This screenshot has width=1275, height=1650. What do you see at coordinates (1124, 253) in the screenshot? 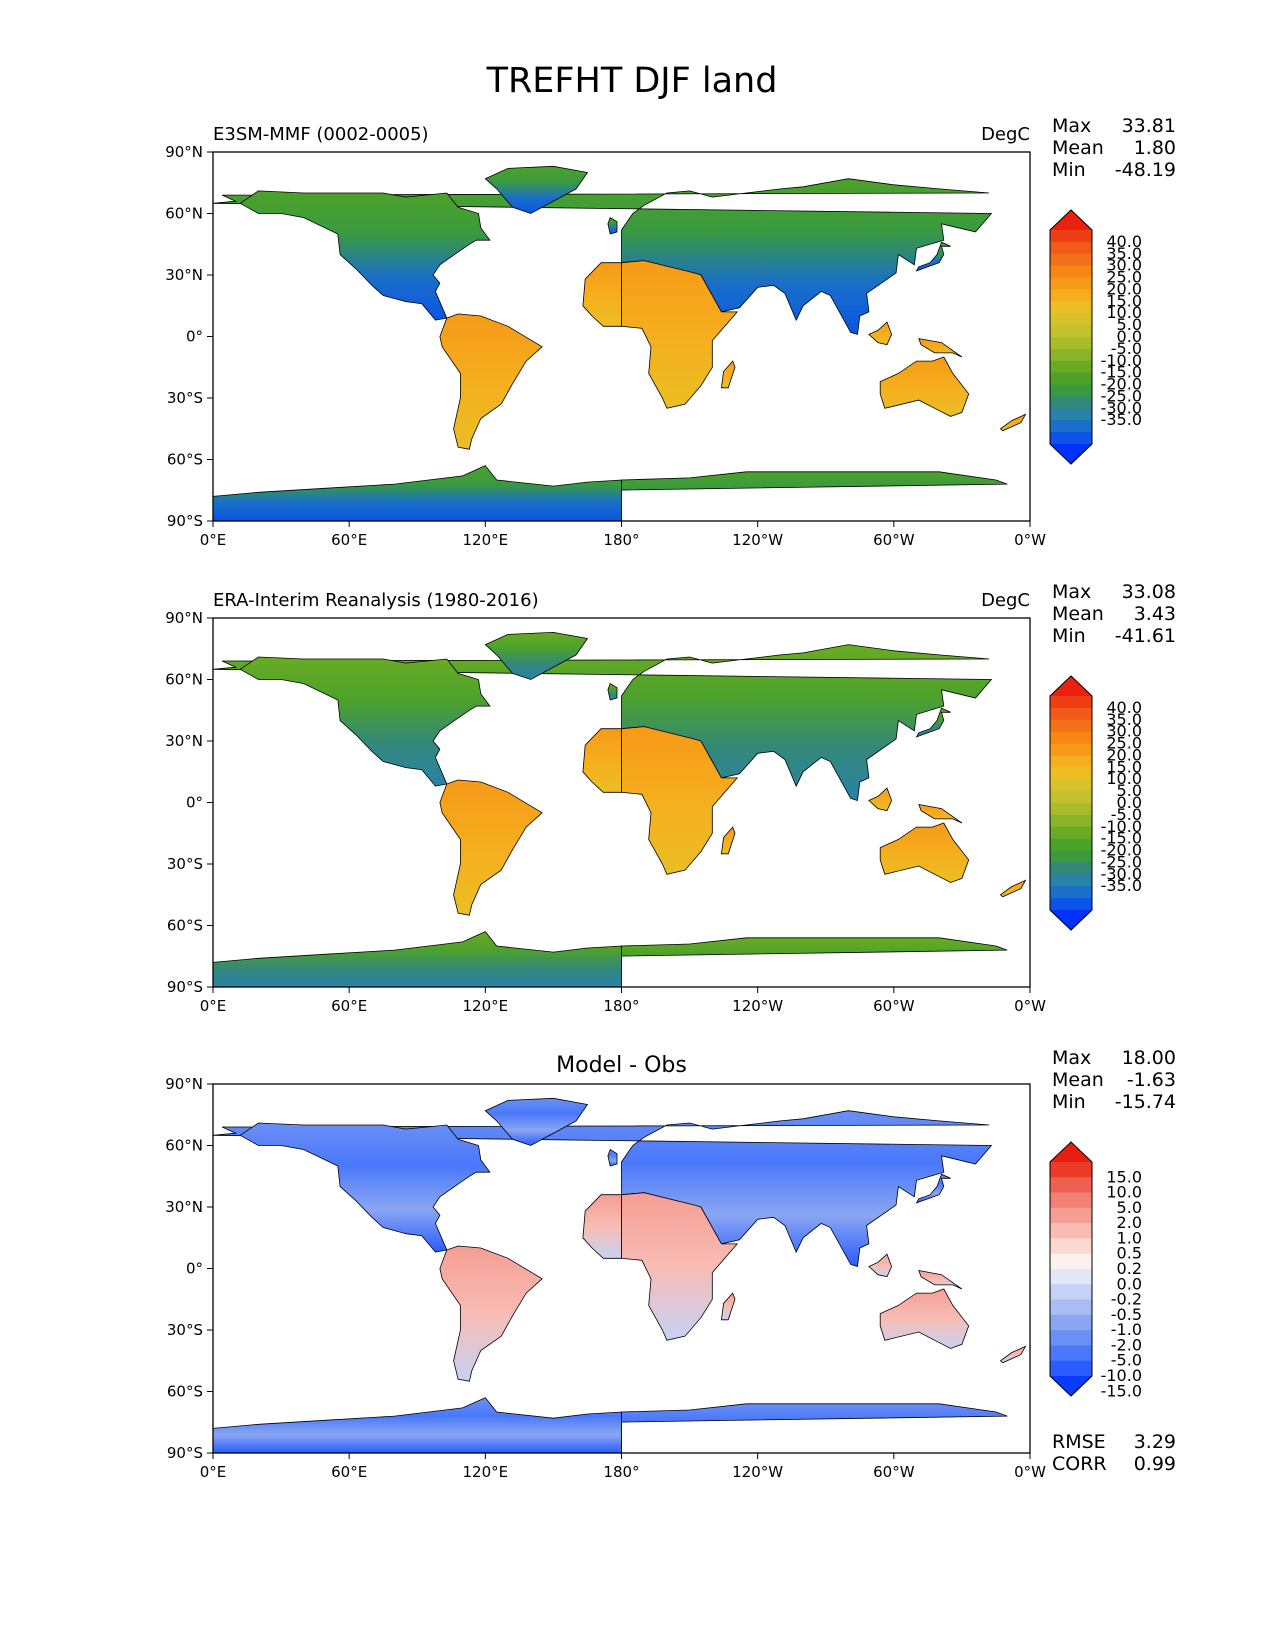
I see `colorbar-tick-label: 35.0` at bounding box center [1124, 253].